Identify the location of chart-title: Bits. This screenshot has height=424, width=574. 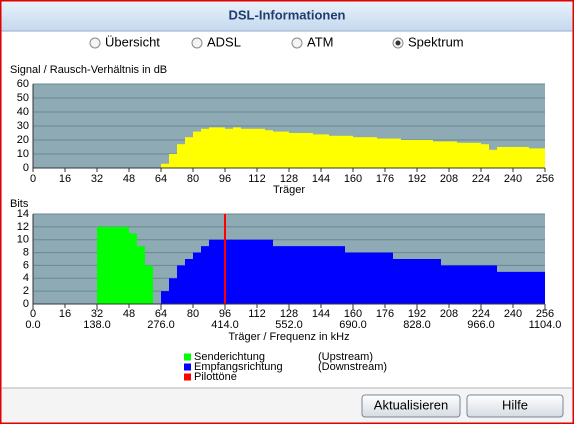
(19, 204).